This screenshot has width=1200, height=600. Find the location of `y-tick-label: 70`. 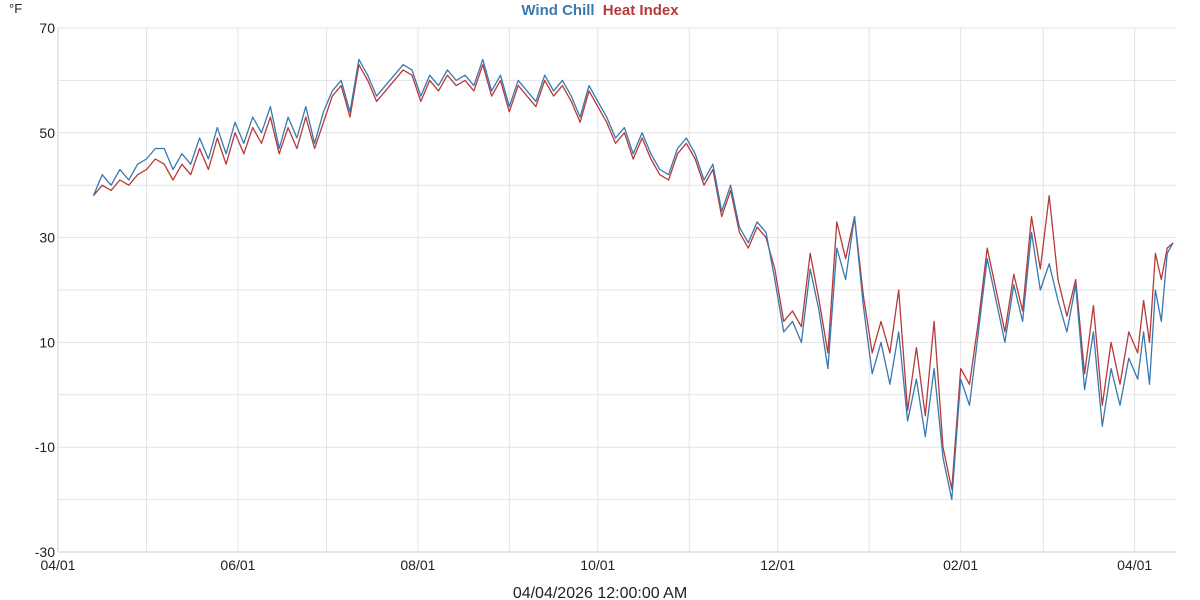

y-tick-label: 70 is located at coordinates (47, 28).